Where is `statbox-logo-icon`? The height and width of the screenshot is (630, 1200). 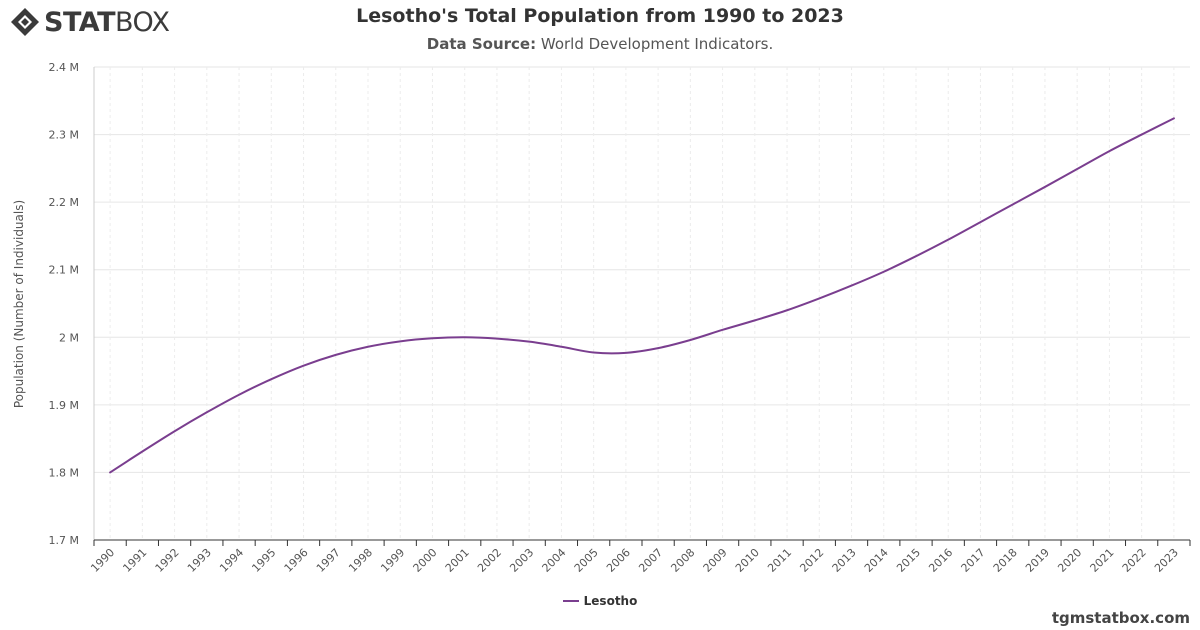
statbox-logo-icon is located at coordinates (25, 22).